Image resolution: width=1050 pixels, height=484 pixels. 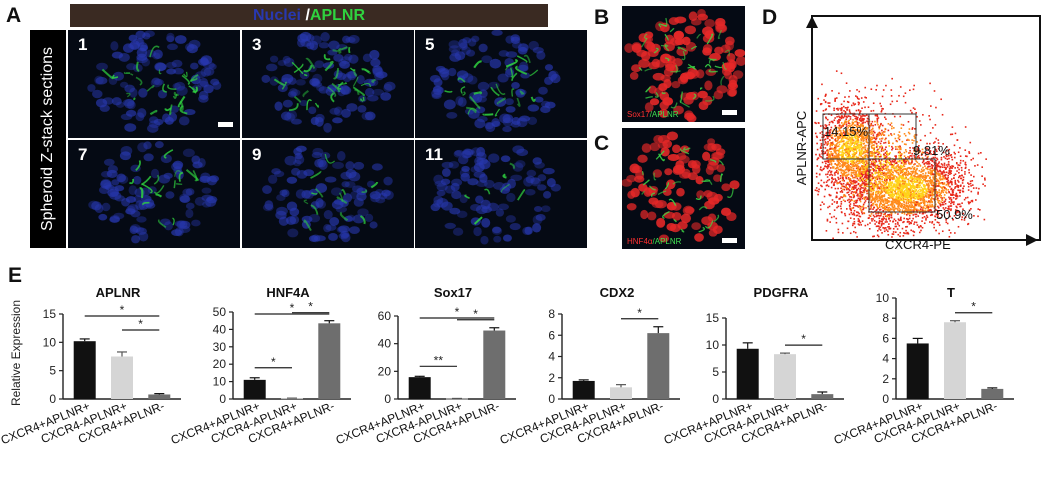 I want to click on scale-bar-b, so click(x=729, y=112).